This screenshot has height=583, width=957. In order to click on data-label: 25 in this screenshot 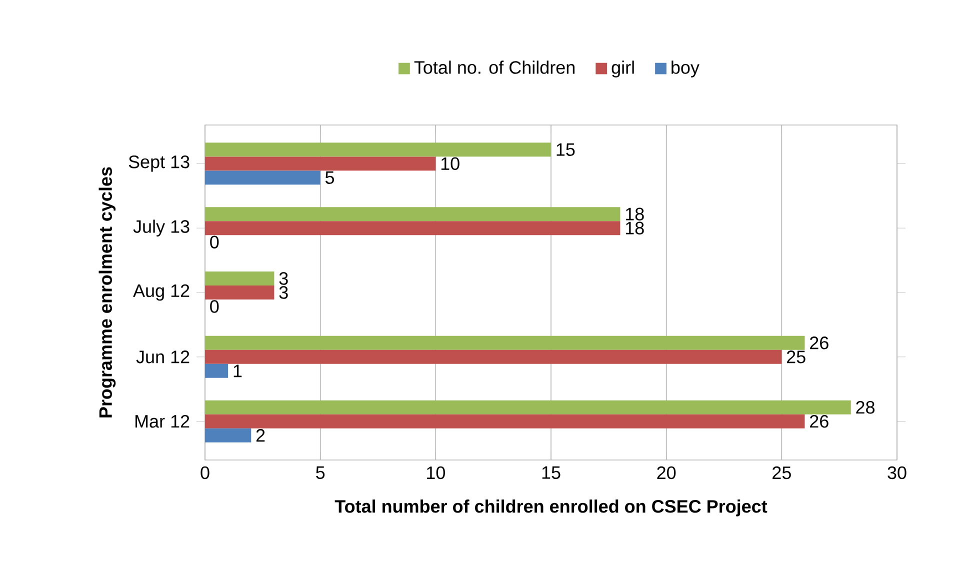, I will do `click(796, 357)`.